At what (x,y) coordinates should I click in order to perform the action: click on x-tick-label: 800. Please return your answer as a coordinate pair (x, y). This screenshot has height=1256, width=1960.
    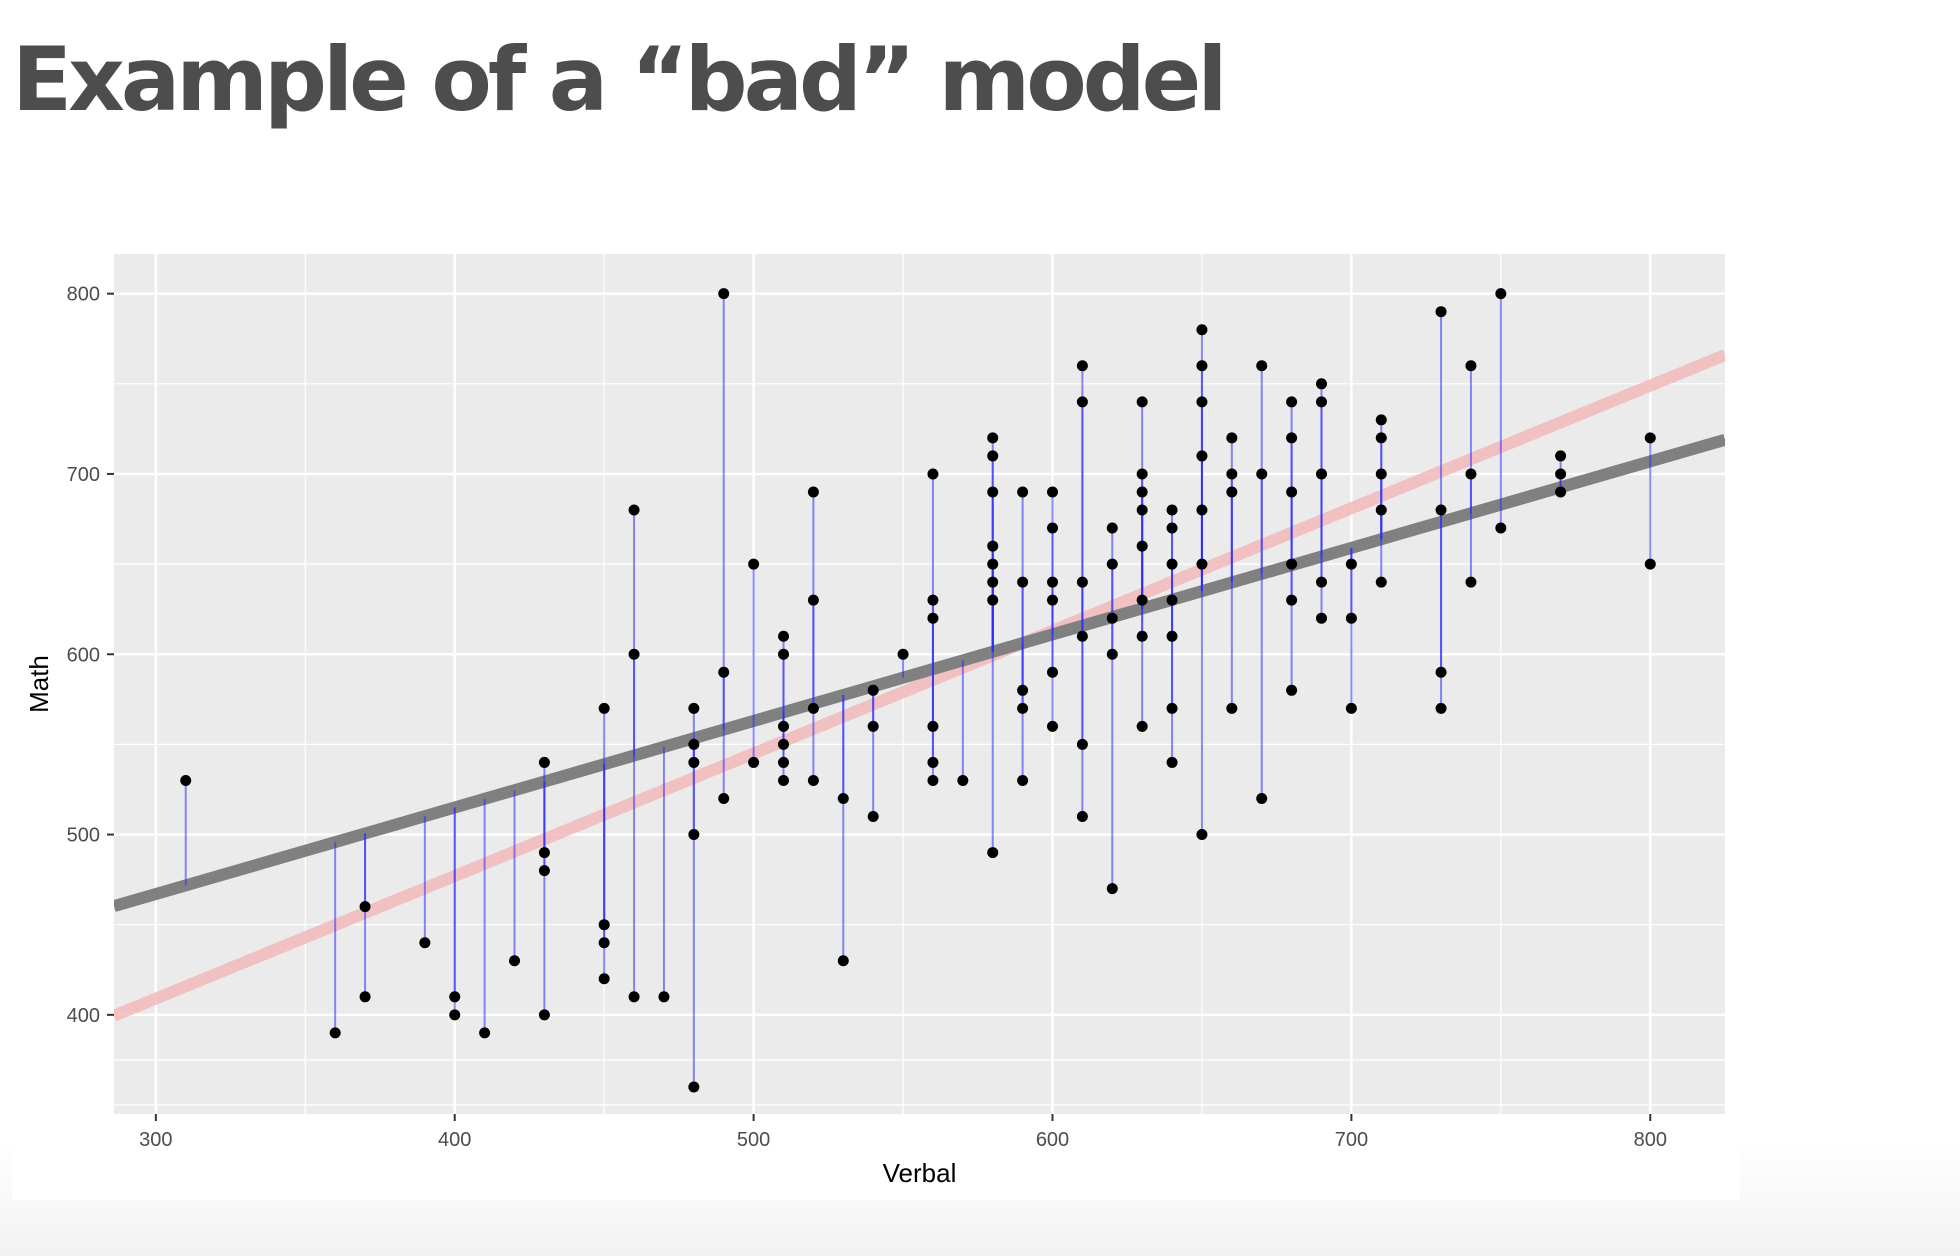
    Looking at the image, I should click on (1650, 1140).